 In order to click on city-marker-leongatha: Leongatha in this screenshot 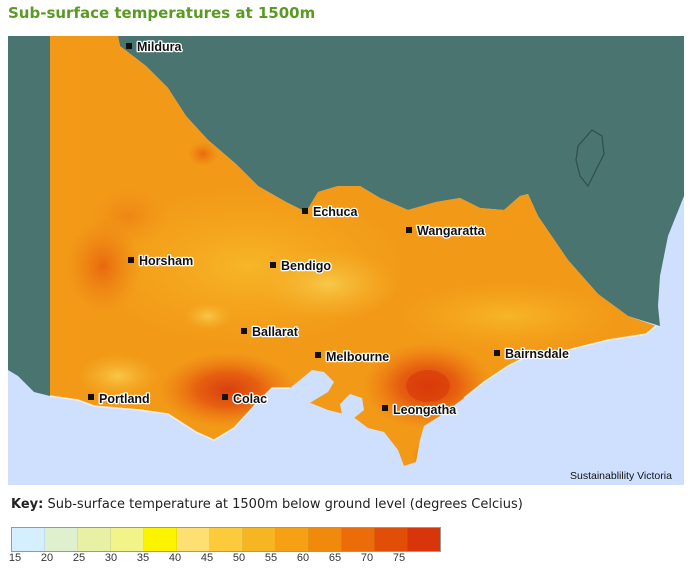, I will do `click(420, 410)`.